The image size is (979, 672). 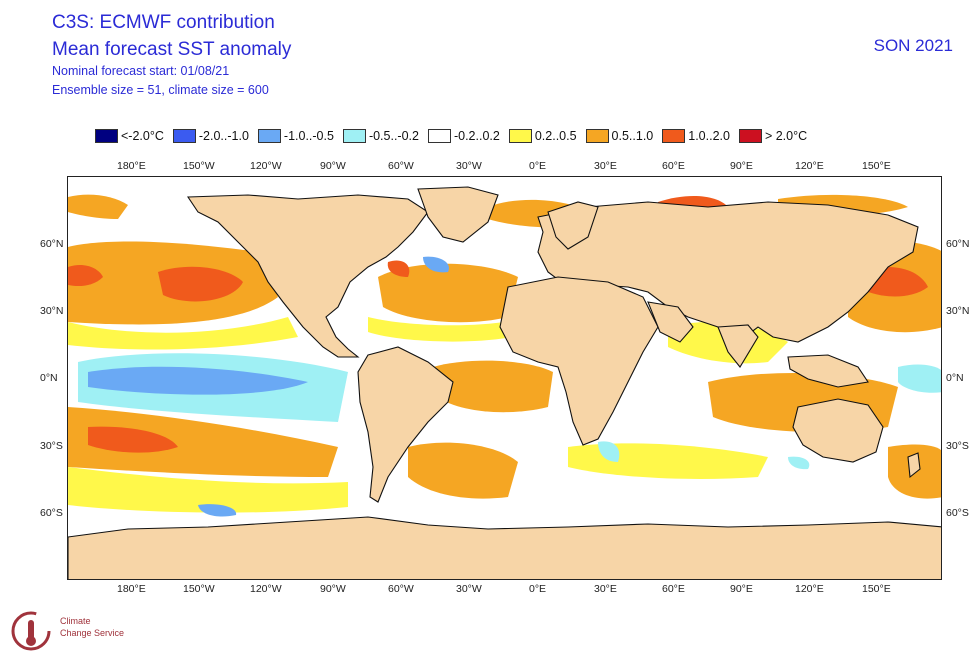 What do you see at coordinates (605, 166) in the screenshot?
I see `lon-tick-top: 30°E` at bounding box center [605, 166].